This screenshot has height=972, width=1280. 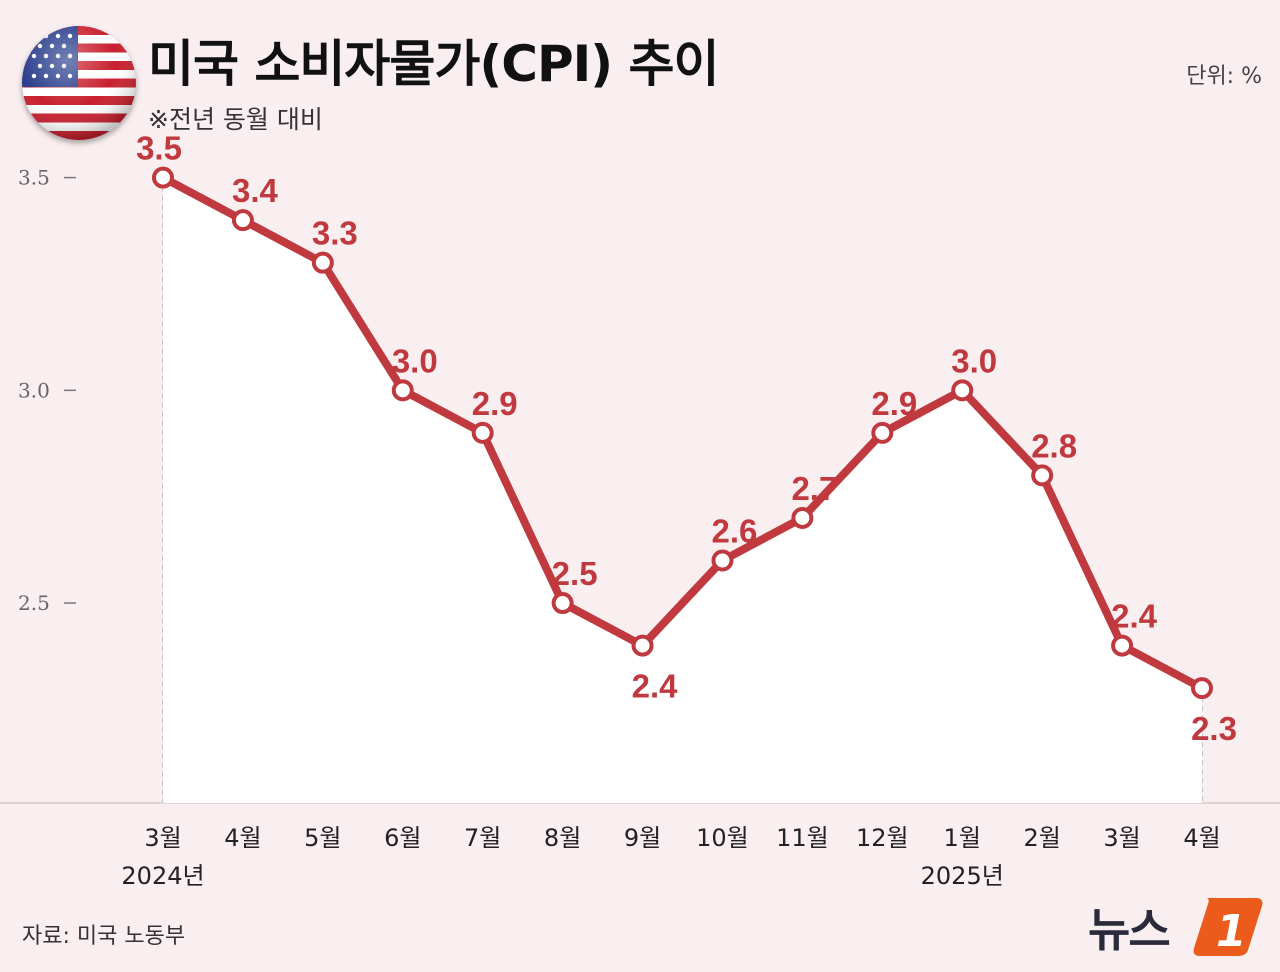 What do you see at coordinates (1224, 76) in the screenshot?
I see `unit-label: 단위: %` at bounding box center [1224, 76].